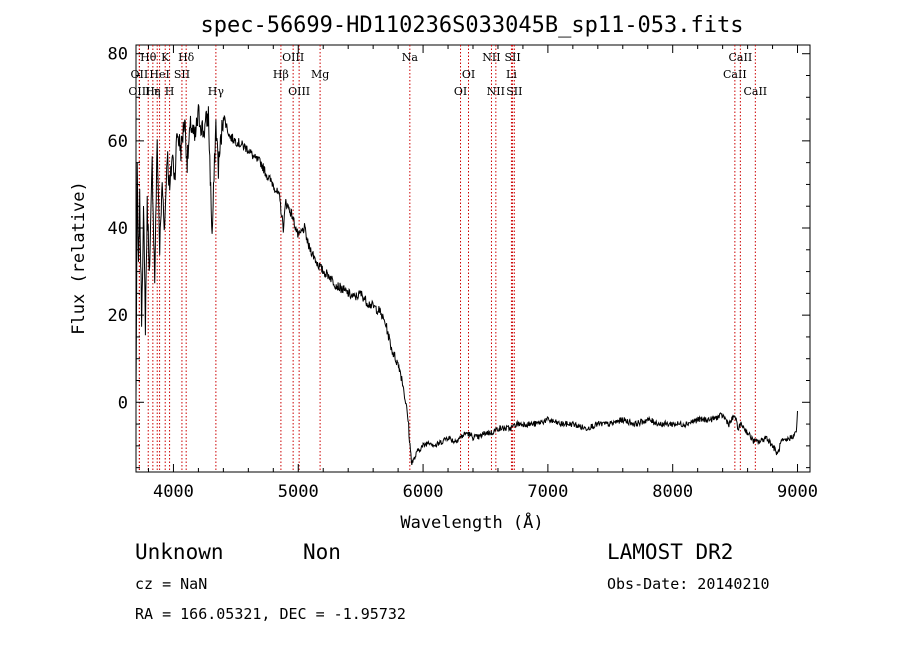  What do you see at coordinates (165, 57) in the screenshot?
I see `line-marker-label: K` at bounding box center [165, 57].